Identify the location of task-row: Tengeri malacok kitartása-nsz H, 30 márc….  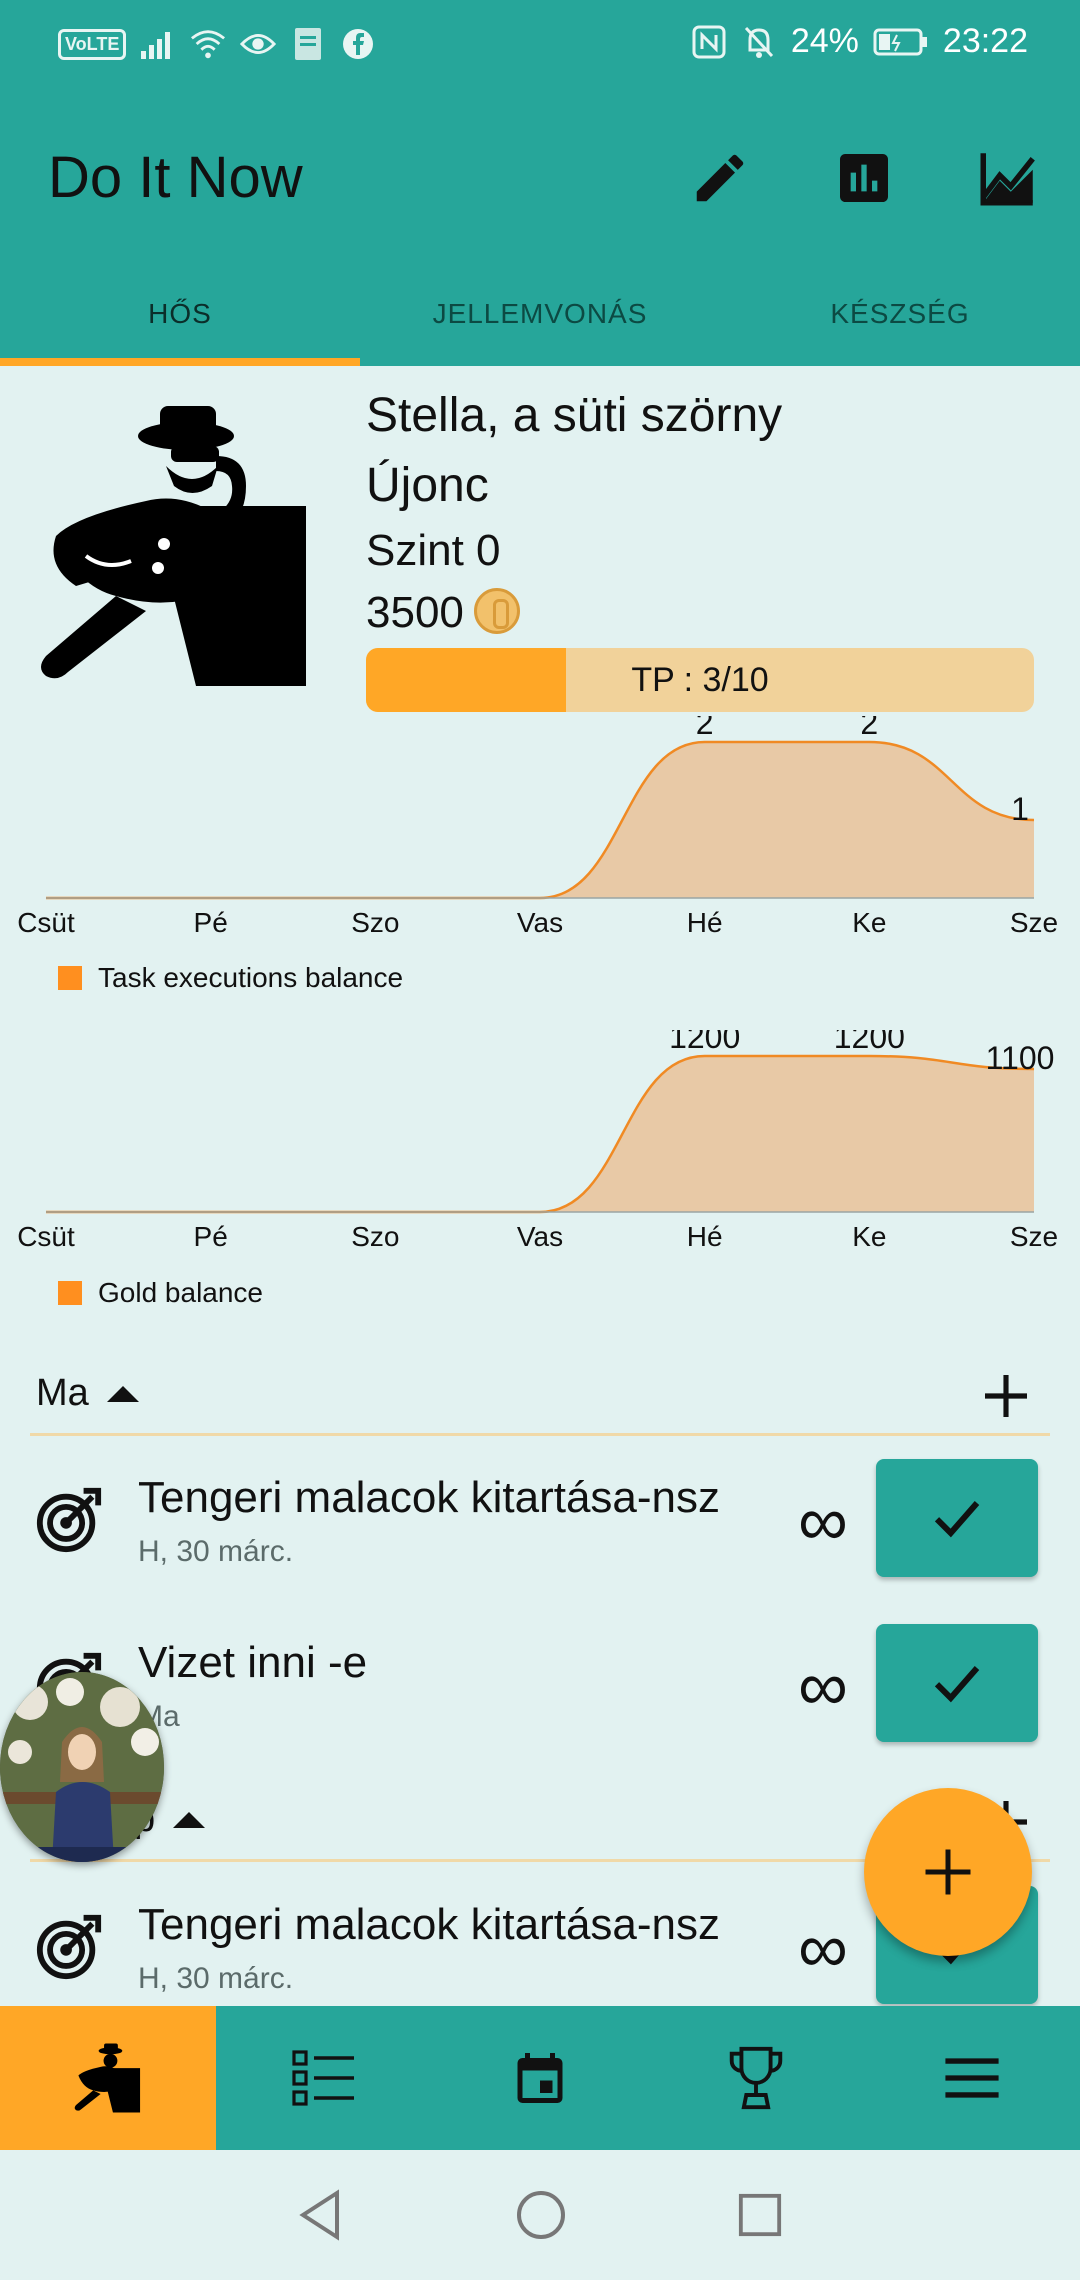
(540, 1520).